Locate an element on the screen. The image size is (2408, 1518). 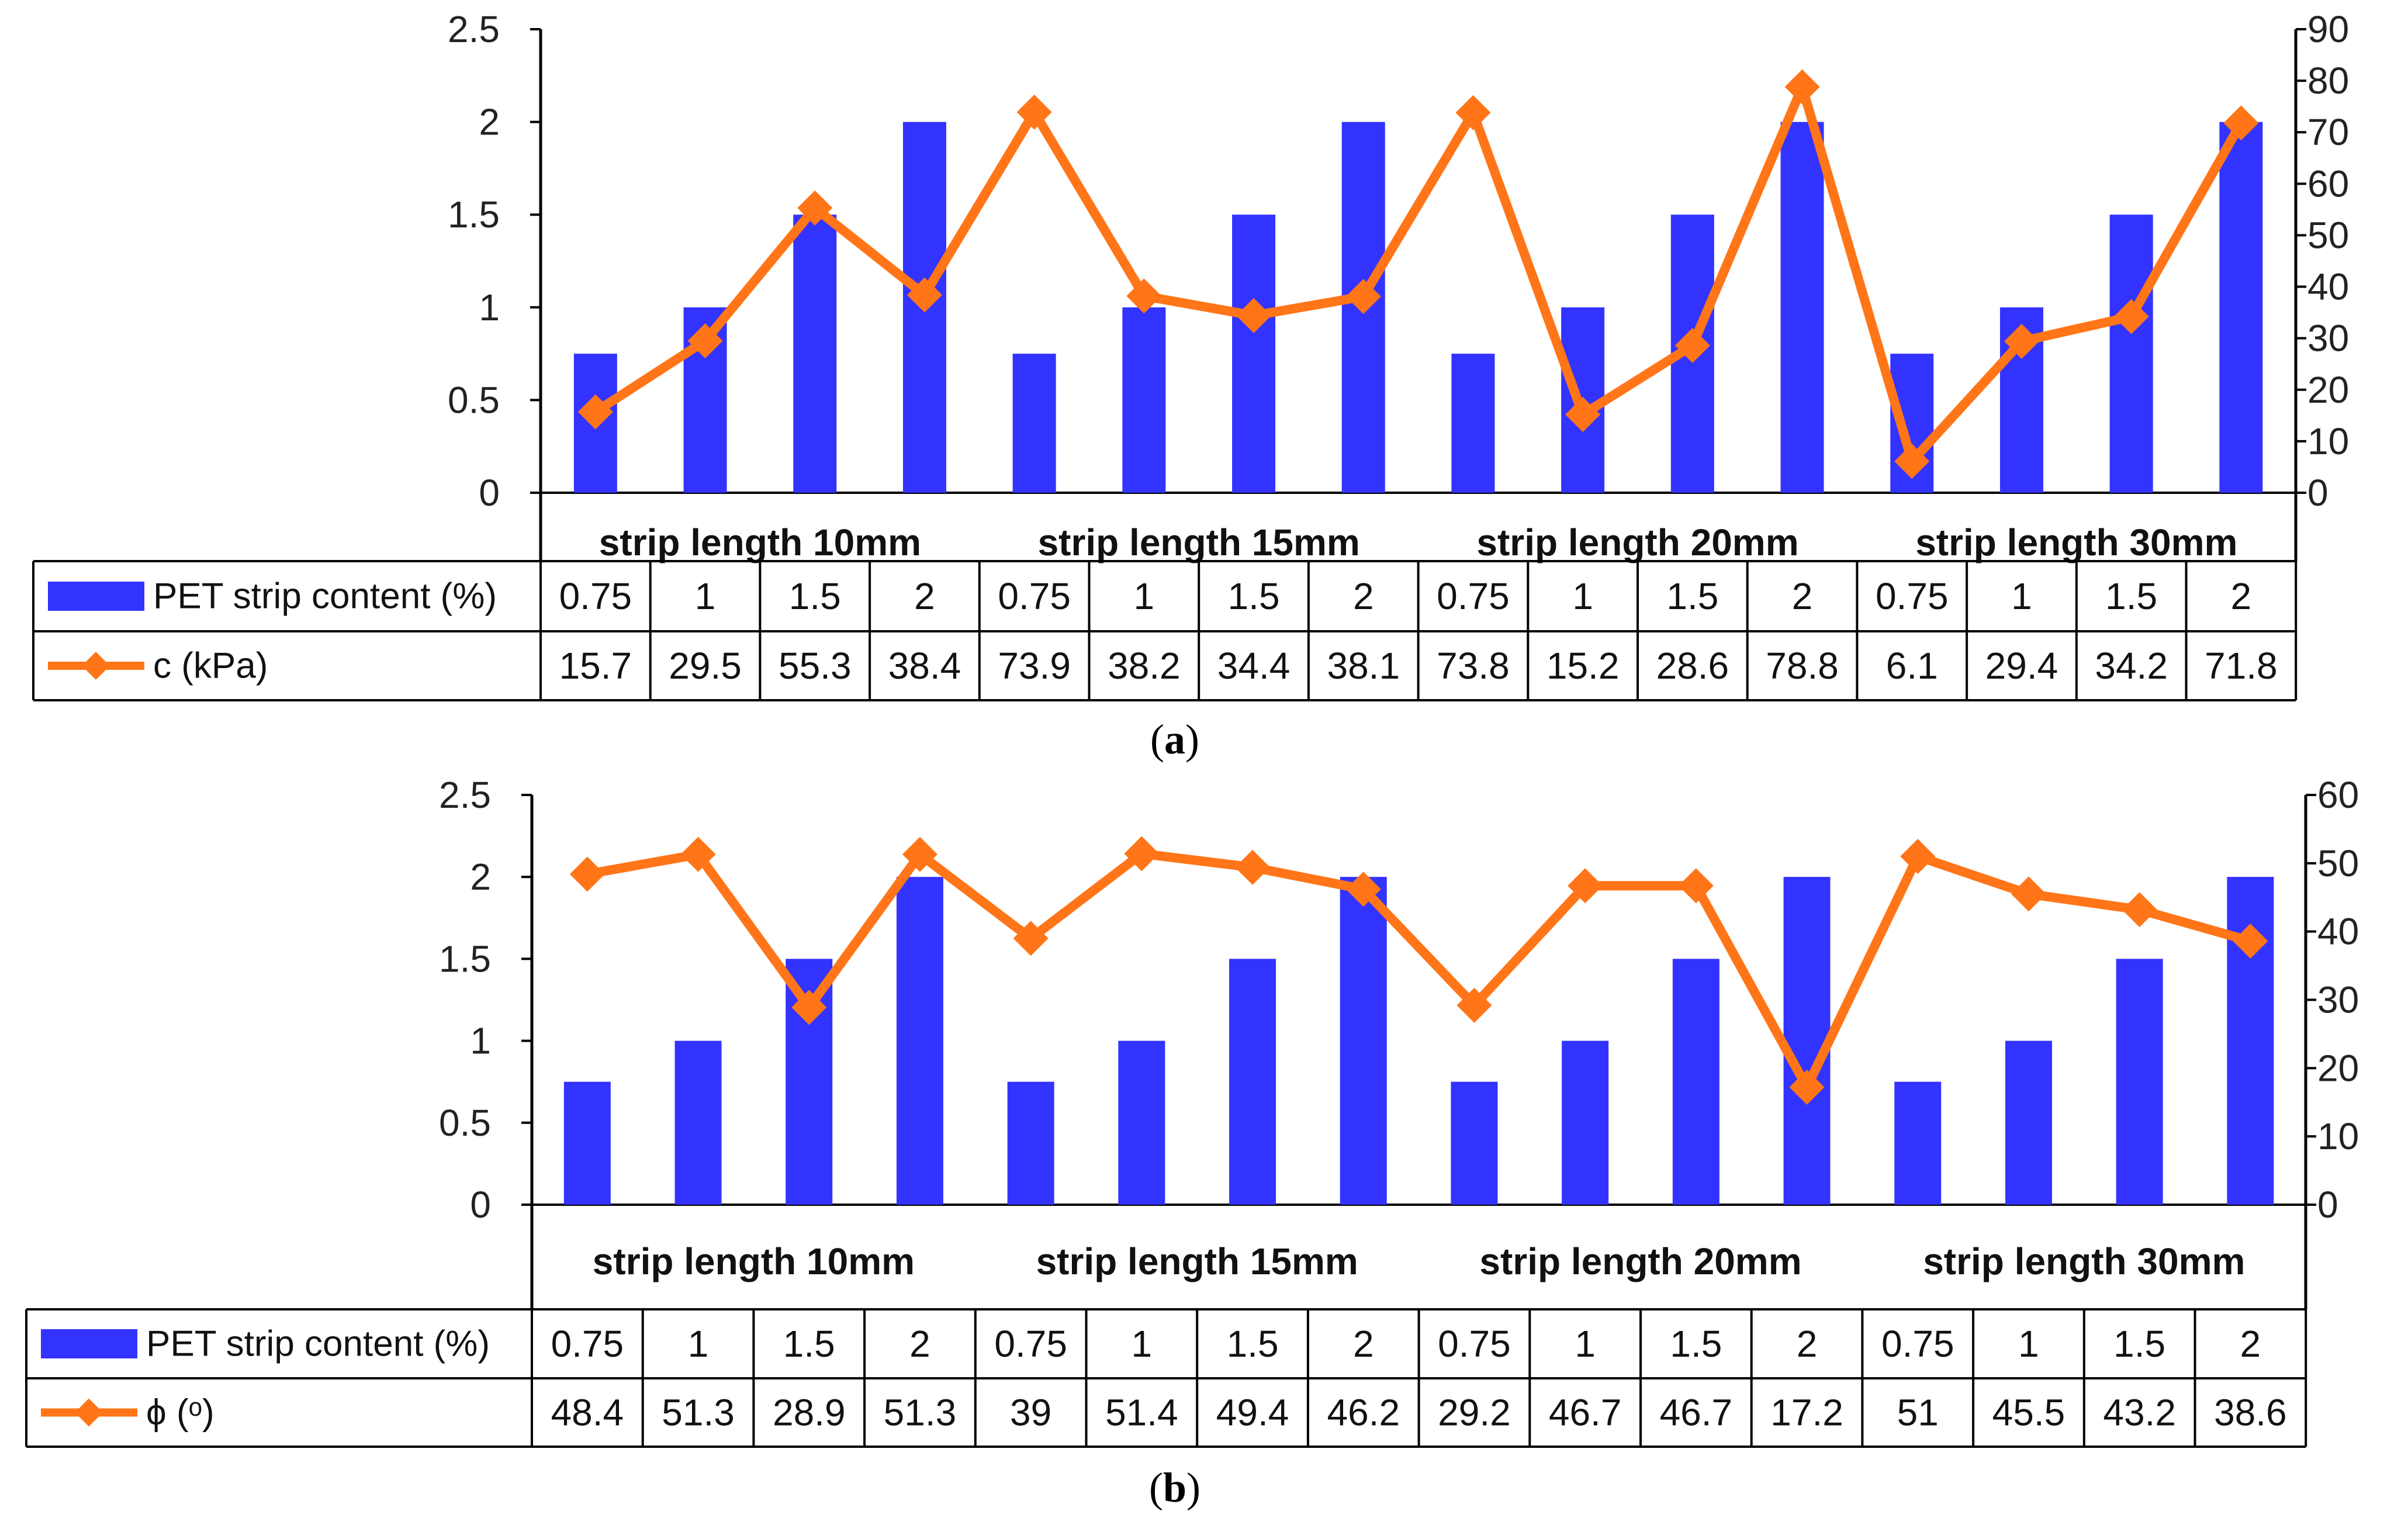
table-cell: 38.6 is located at coordinates (2250, 1413).